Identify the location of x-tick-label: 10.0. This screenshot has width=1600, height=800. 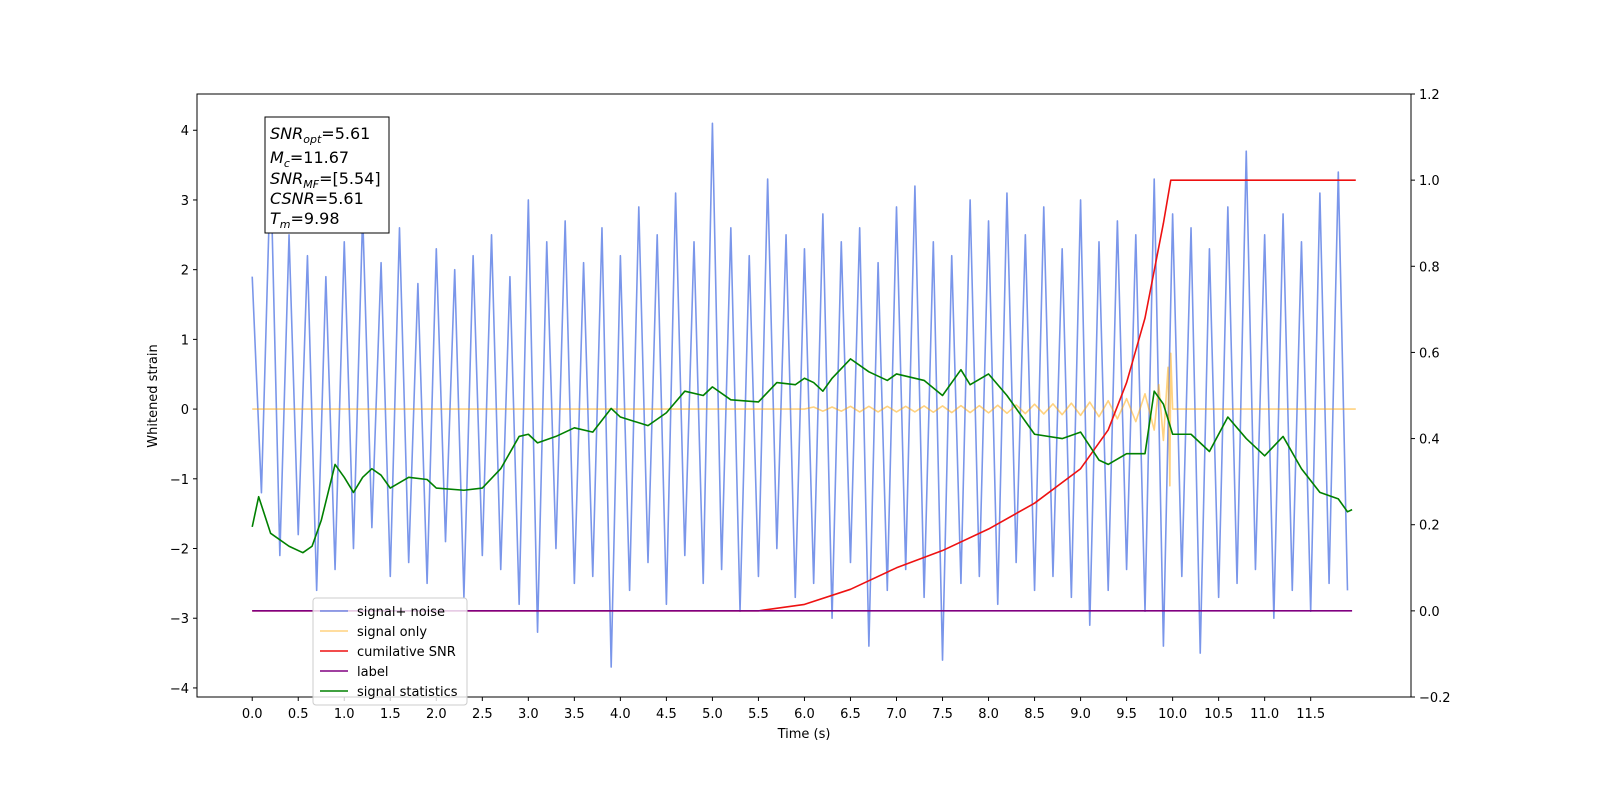
(1172, 714).